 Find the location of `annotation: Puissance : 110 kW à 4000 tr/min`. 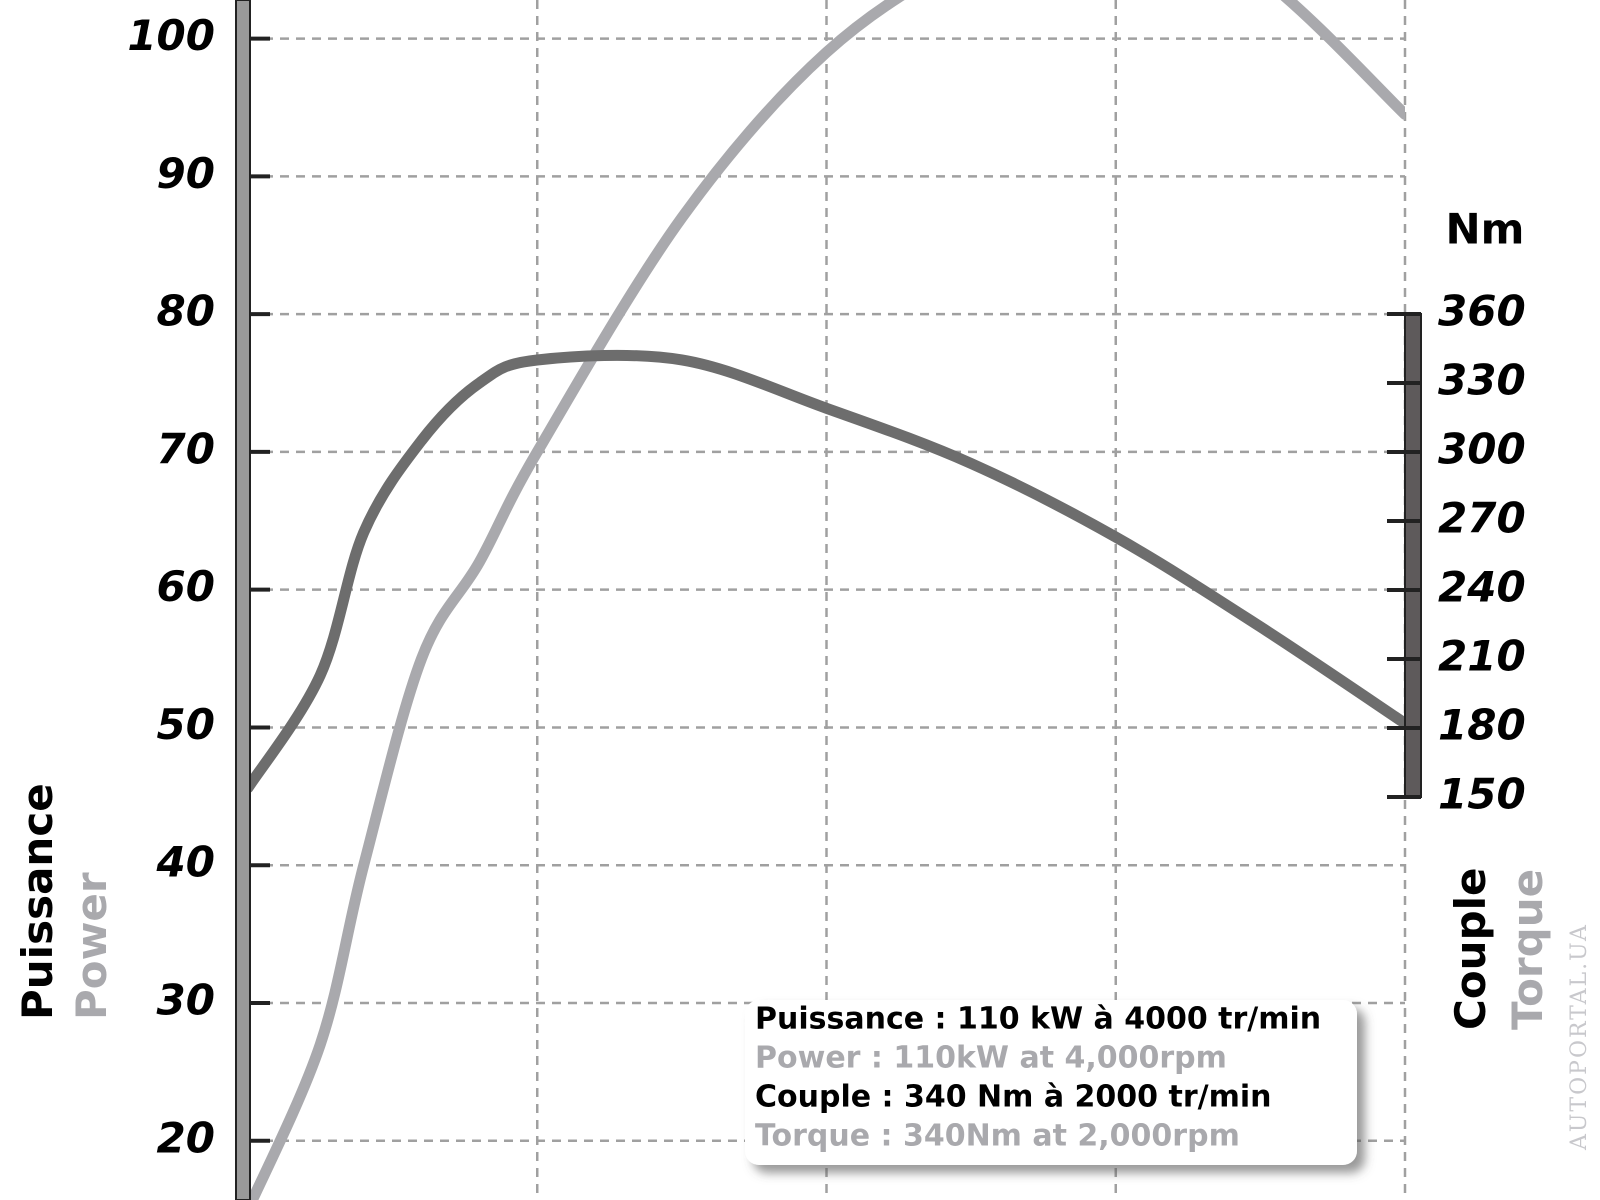

annotation: Puissance : 110 kW à 4000 tr/min is located at coordinates (1038, 1019).